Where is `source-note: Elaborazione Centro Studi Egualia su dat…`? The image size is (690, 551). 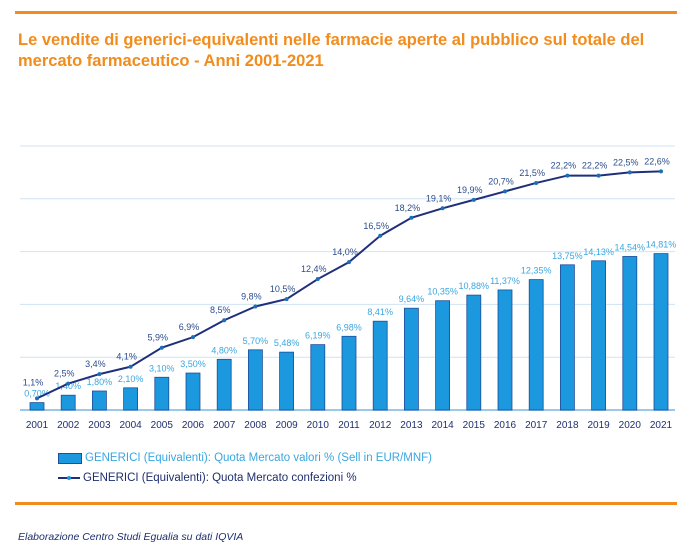 source-note: Elaborazione Centro Studi Egualia su dat… is located at coordinates (131, 537).